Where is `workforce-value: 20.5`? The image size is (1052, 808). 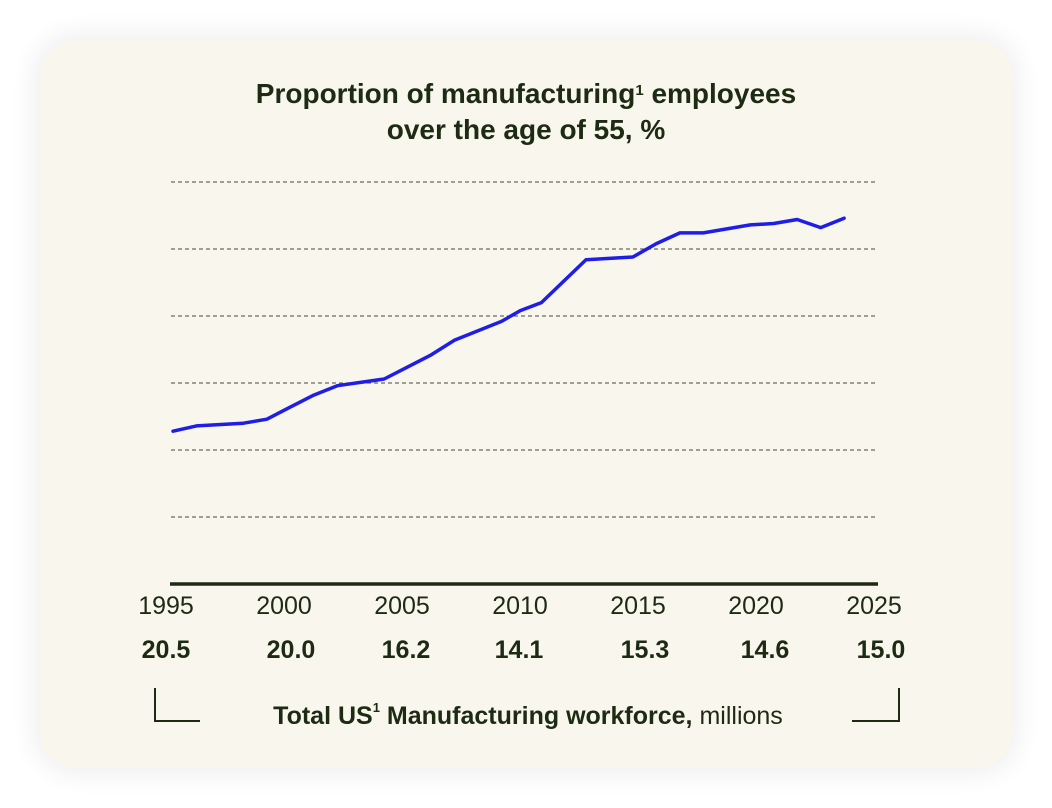 workforce-value: 20.5 is located at coordinates (166, 650).